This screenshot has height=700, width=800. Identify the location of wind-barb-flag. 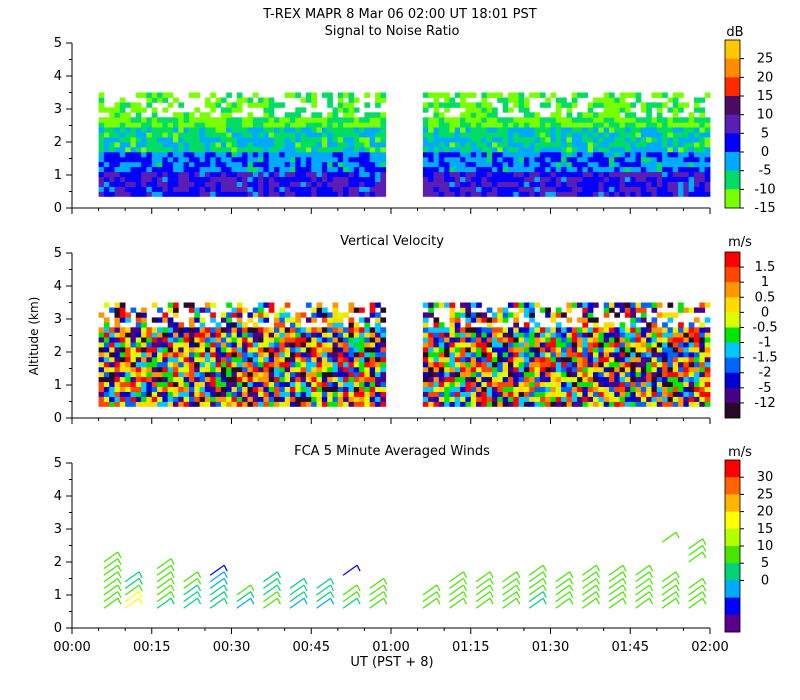
(518, 601).